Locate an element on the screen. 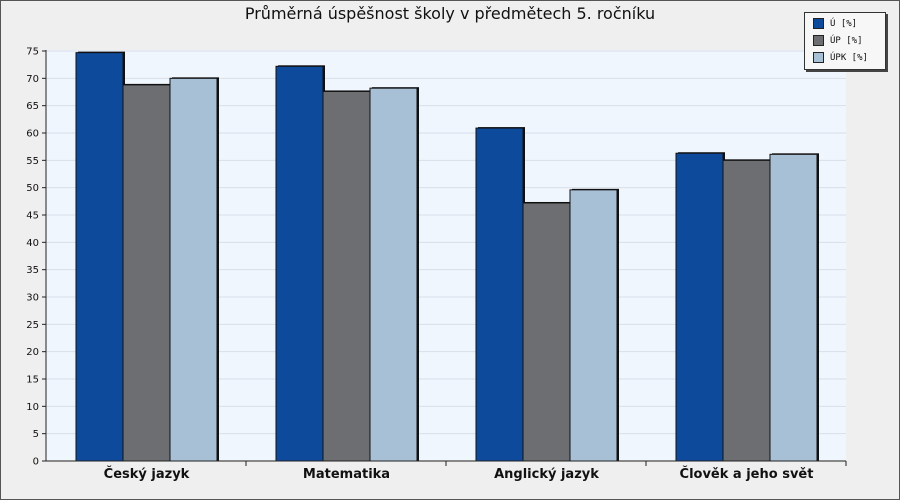 Image resolution: width=900 pixels, height=500 pixels. y-tick-label: 60 is located at coordinates (32, 134).